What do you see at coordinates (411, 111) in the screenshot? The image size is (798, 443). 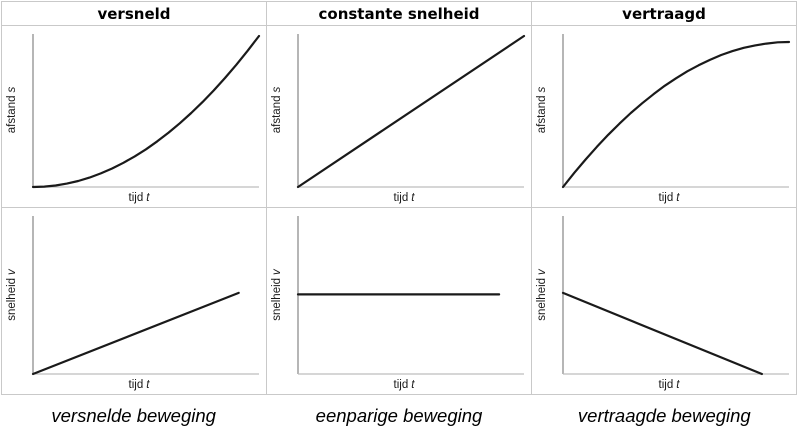 I see `curve-constante-snelheid-afstand-tijd` at bounding box center [411, 111].